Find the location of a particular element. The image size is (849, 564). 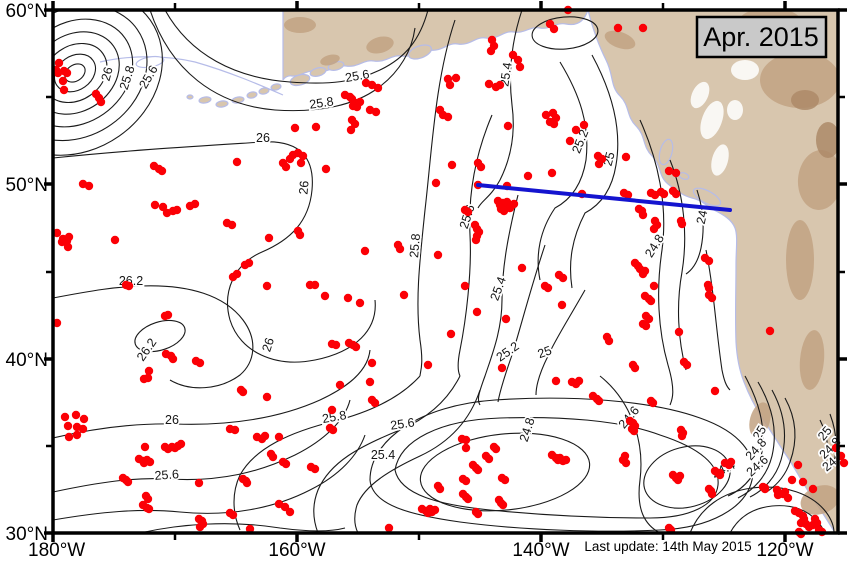

contour-value-label: 25.8 is located at coordinates (334, 417).